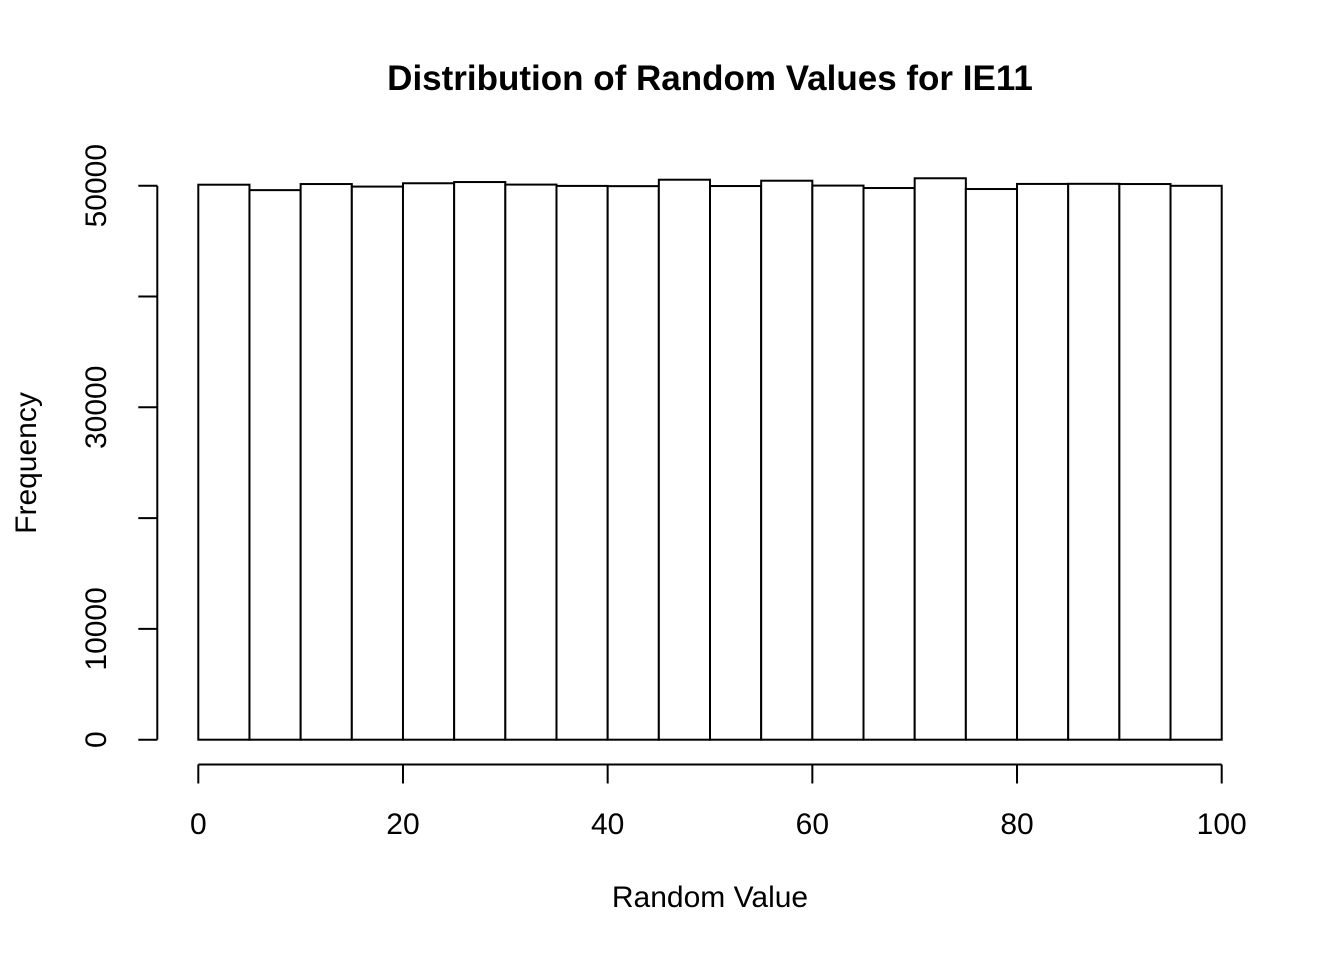  What do you see at coordinates (710, 78) in the screenshot?
I see `chart-title: Distribution of Random Values for IE11` at bounding box center [710, 78].